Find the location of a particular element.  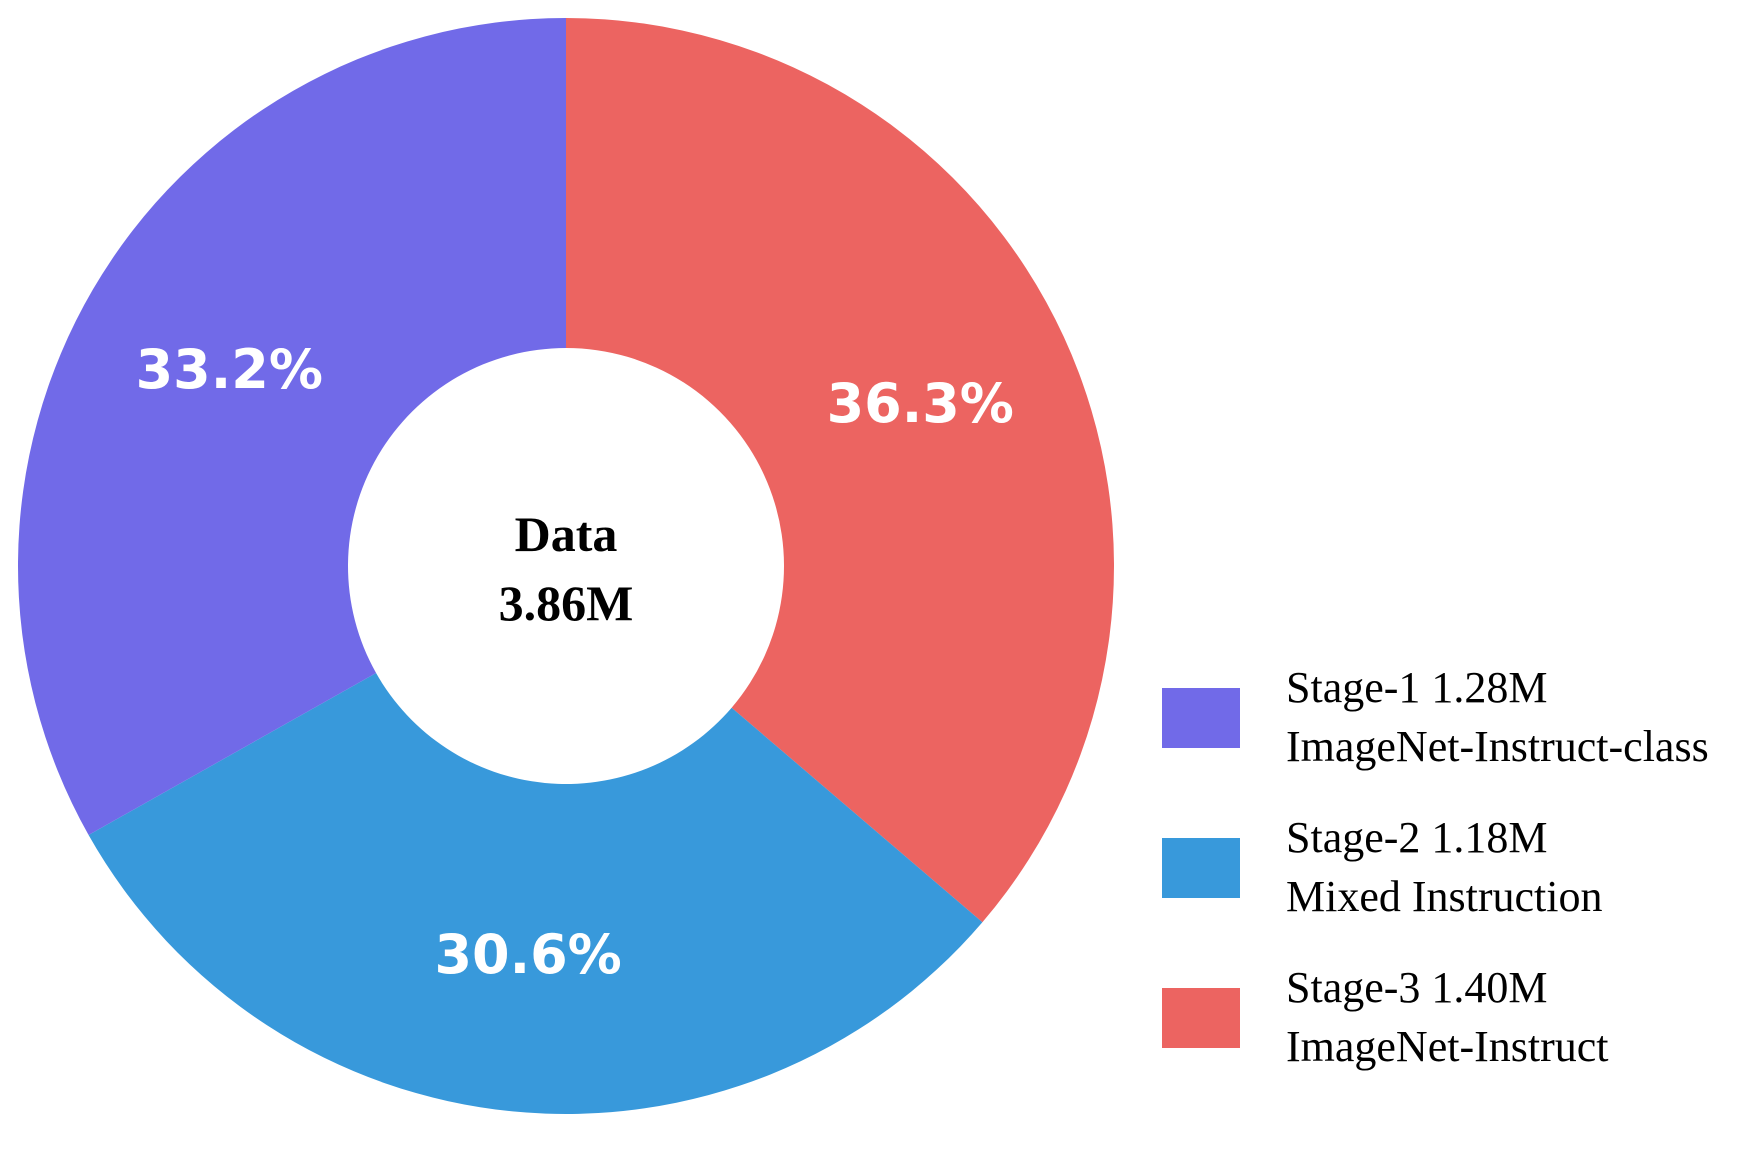

center-label-title: Data is located at coordinates (566, 534).